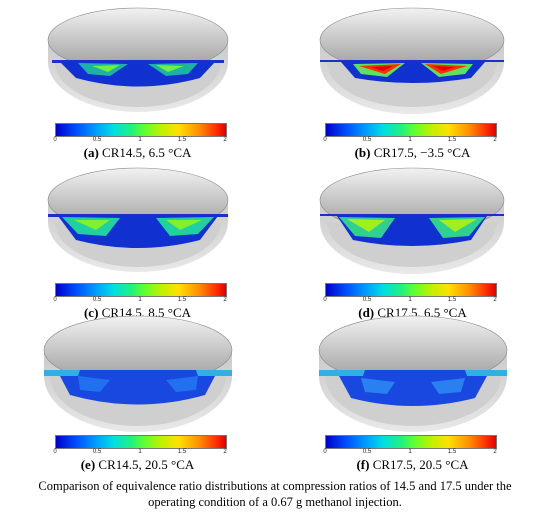 The width and height of the screenshot is (550, 515). What do you see at coordinates (147, 152) in the screenshot?
I see `panel-label: CR14.5, 6.5 °CA` at bounding box center [147, 152].